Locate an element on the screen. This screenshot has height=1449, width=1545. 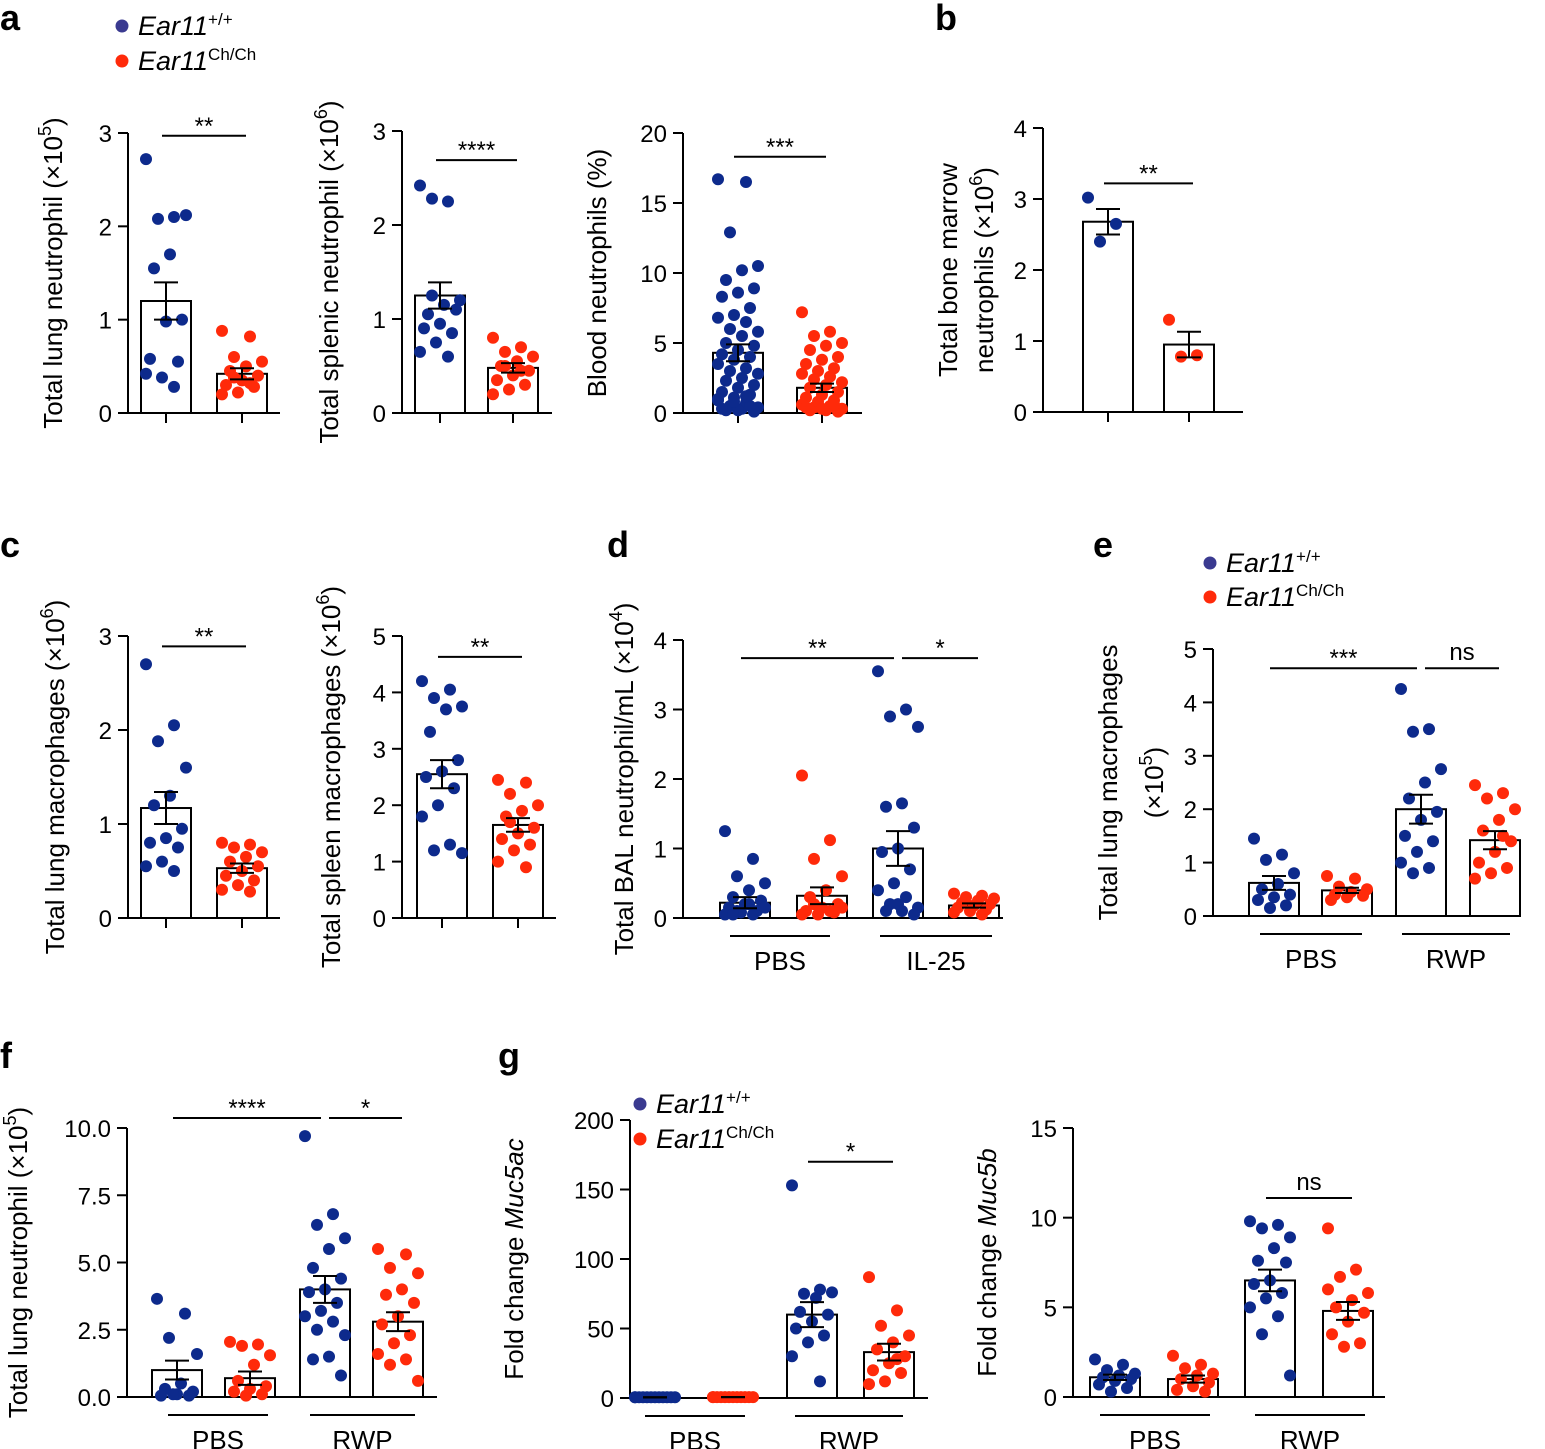
chart-g2: 0 5 10 15 Fold change Muc5b PBS RWP ns is located at coordinates (1178, 1282).